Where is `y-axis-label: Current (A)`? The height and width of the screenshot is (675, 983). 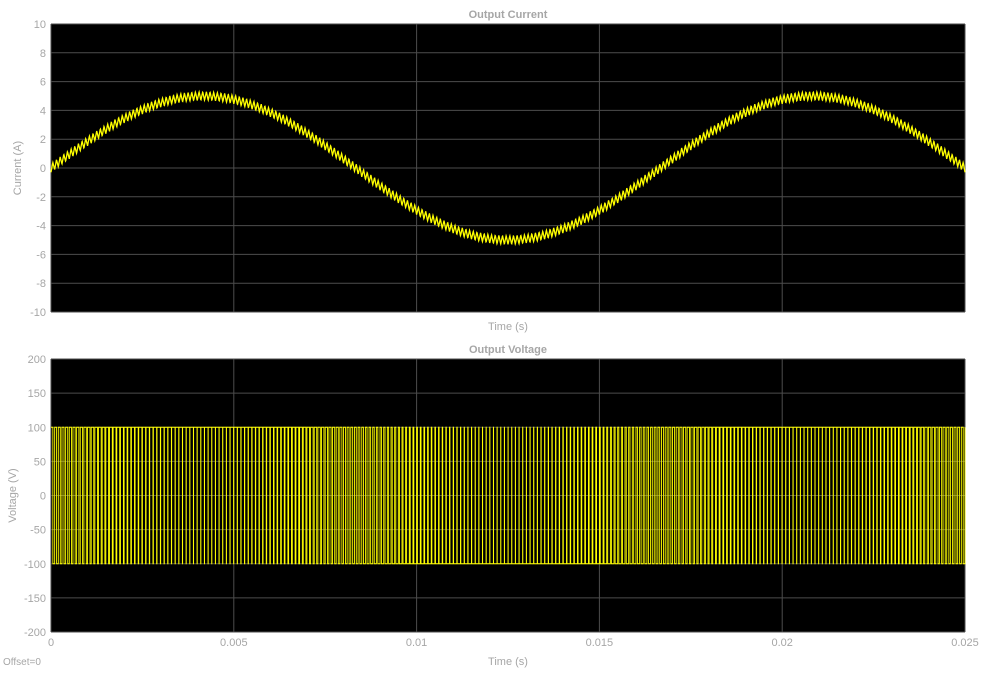 y-axis-label: Current (A) is located at coordinates (18, 168).